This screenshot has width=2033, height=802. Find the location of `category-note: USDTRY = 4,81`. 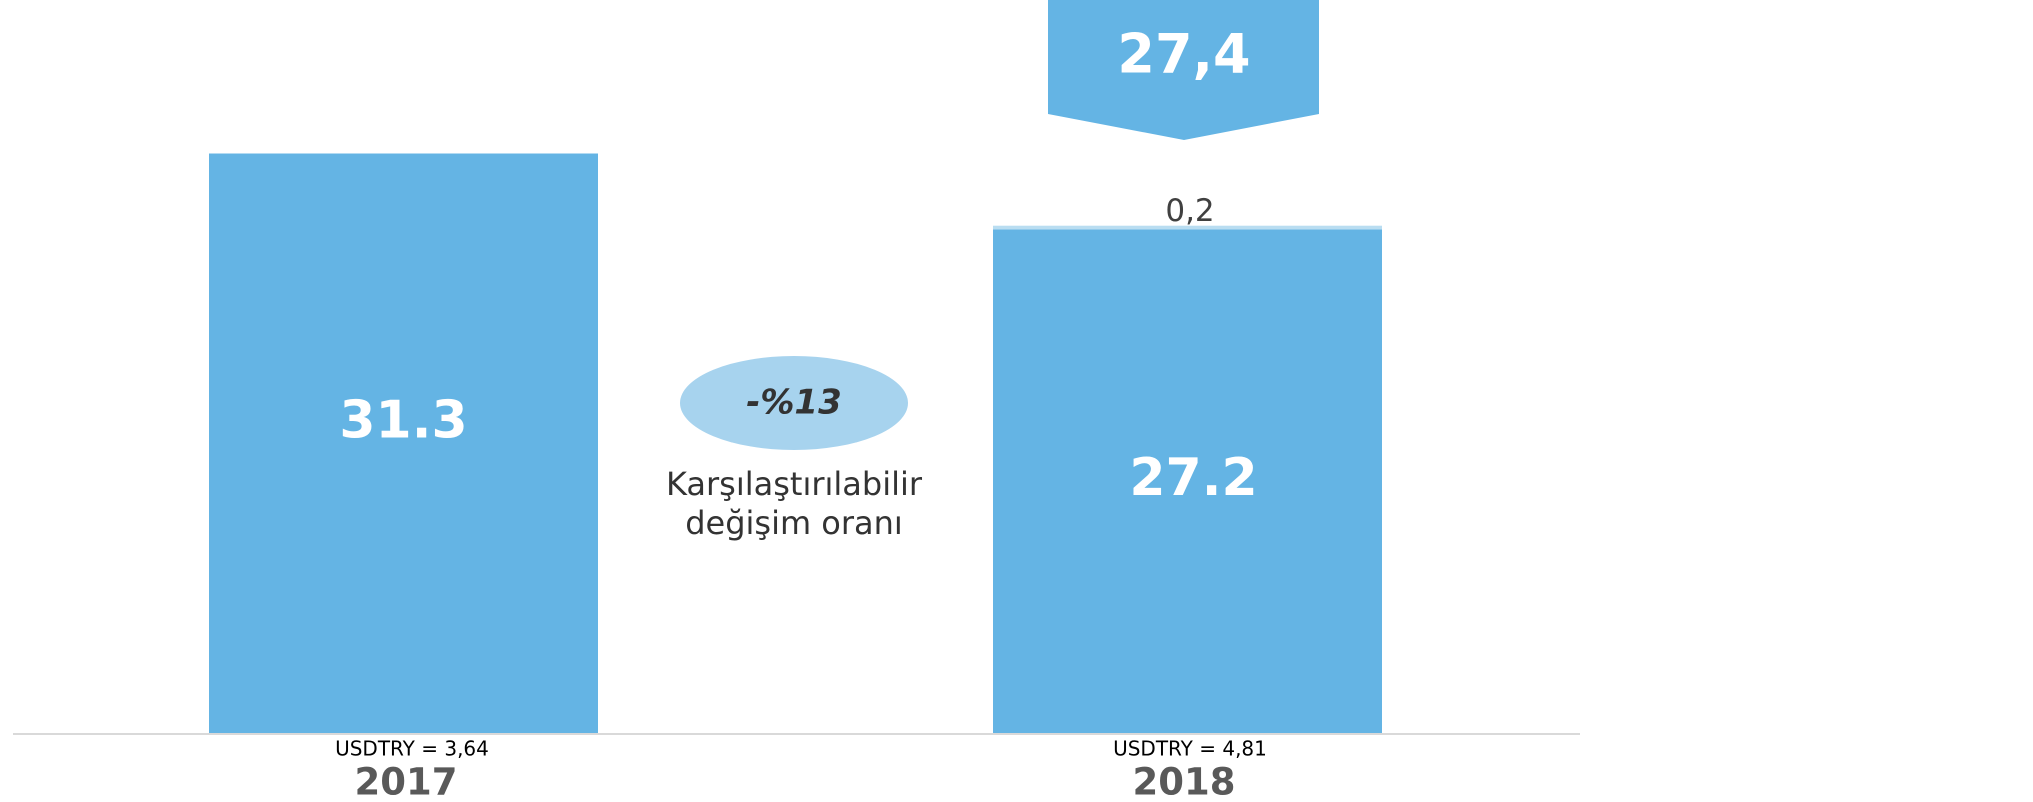

category-note: USDTRY = 4,81 is located at coordinates (1190, 749).